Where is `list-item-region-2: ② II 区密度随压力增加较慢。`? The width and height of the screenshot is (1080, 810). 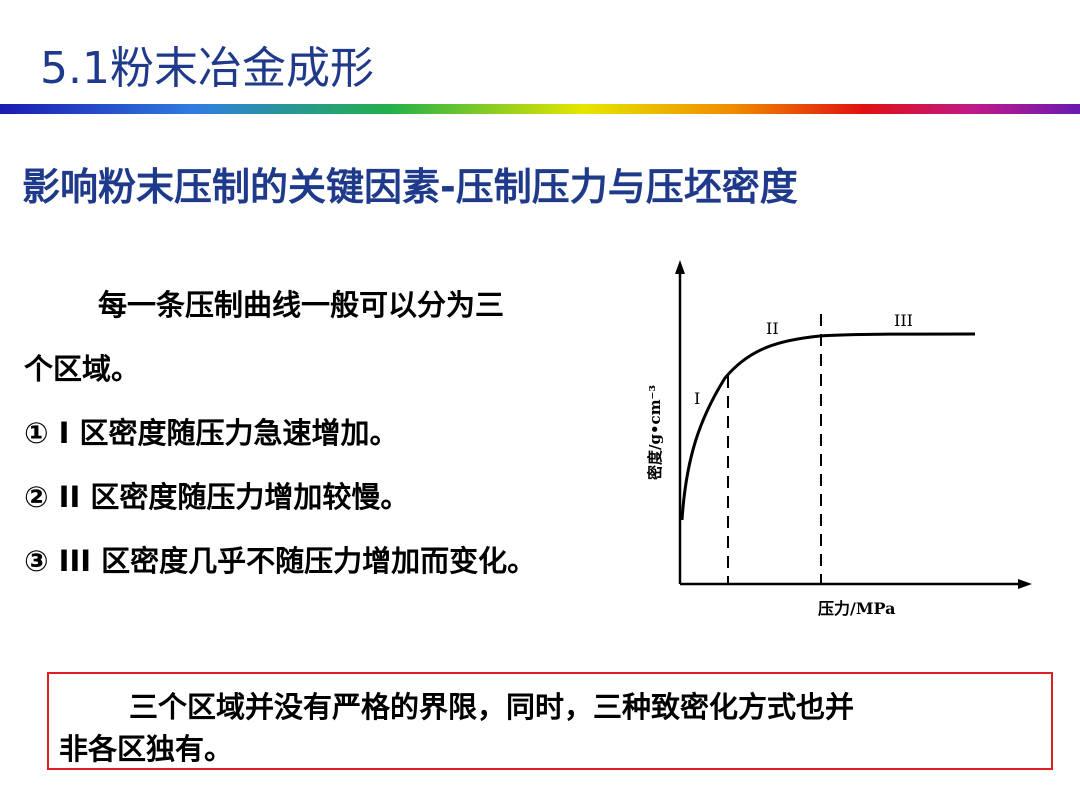 list-item-region-2: ② II 区密度随压力增加较慢。 is located at coordinates (217, 497).